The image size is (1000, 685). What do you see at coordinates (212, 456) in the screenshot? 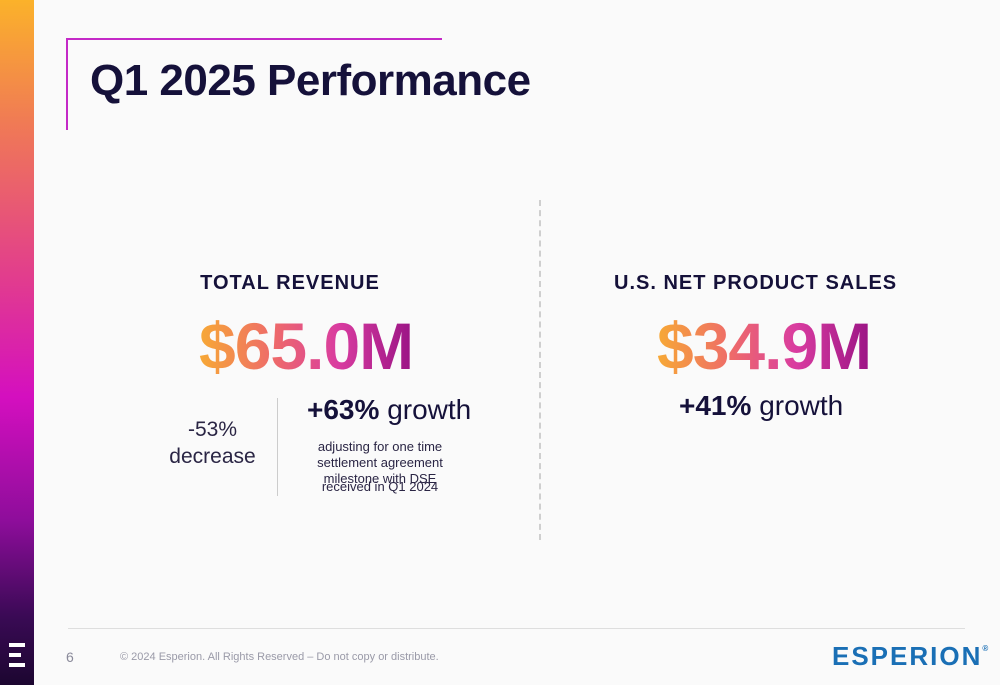
I see `decrease-label: decrease` at bounding box center [212, 456].